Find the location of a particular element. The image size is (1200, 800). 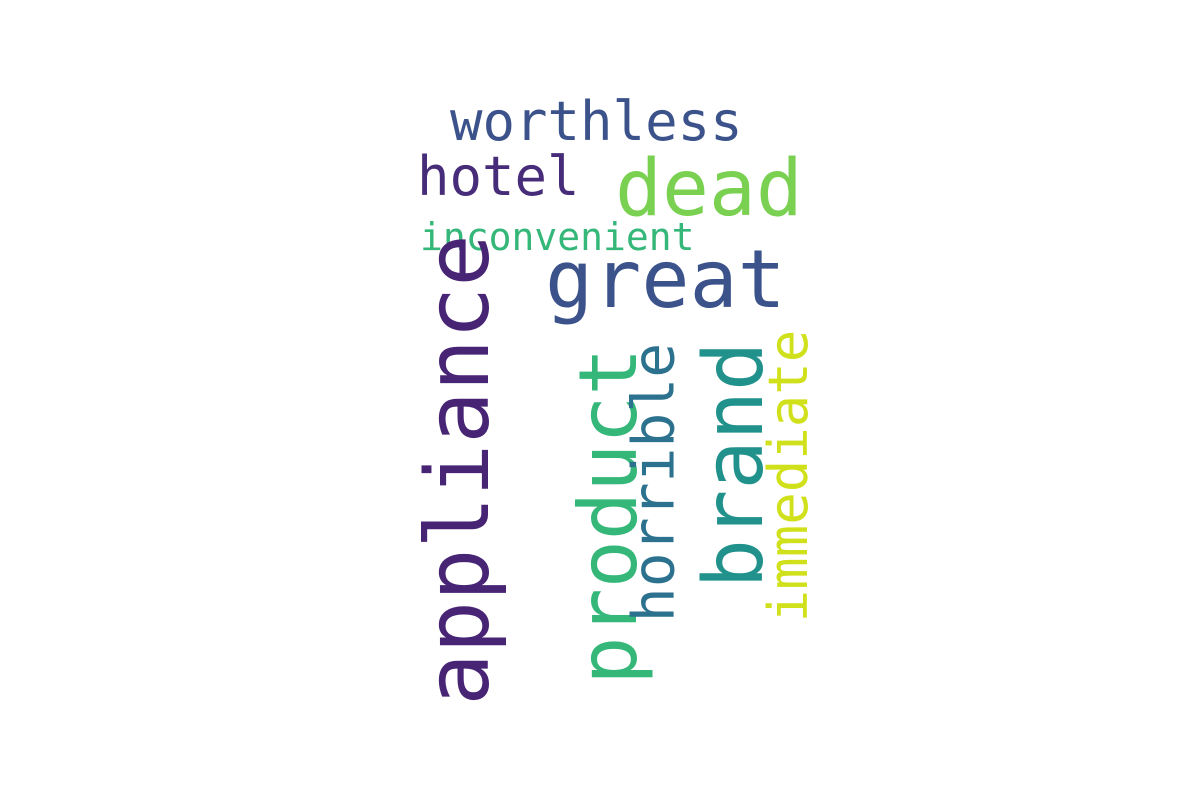

word-worthless: worthless is located at coordinates (596, 121).